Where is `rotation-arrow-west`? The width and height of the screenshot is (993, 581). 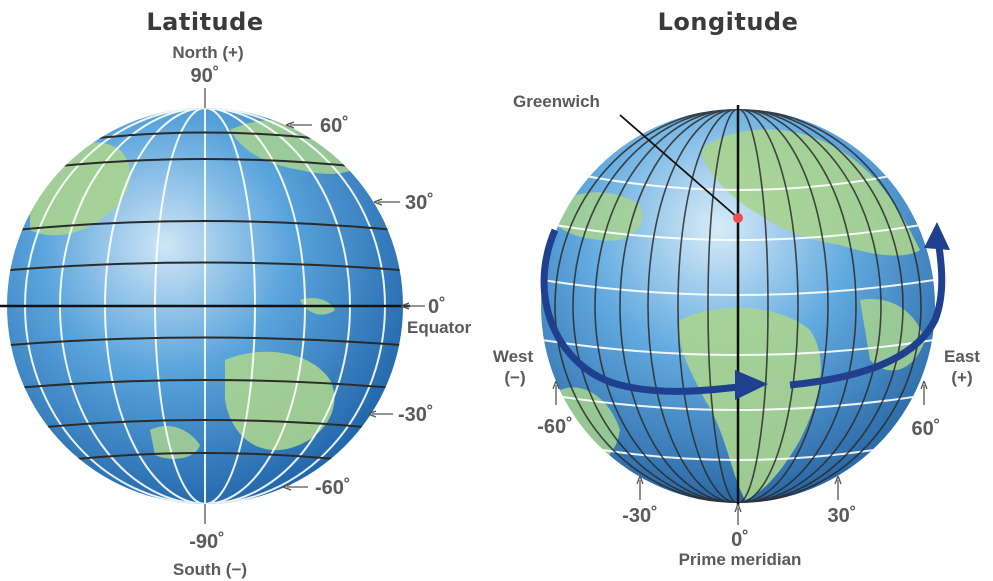 rotation-arrow-west is located at coordinates (648, 311).